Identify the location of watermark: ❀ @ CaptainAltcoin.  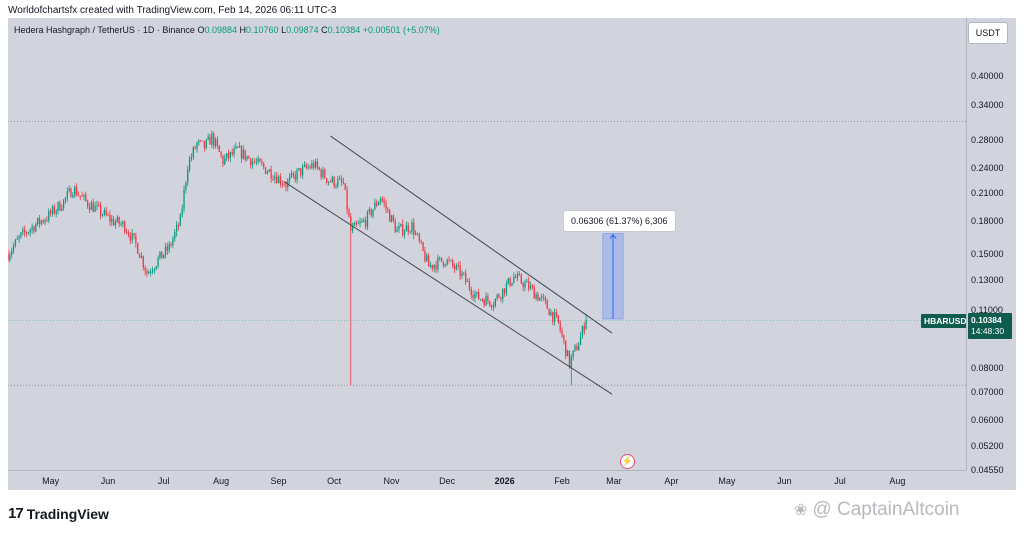
(877, 510).